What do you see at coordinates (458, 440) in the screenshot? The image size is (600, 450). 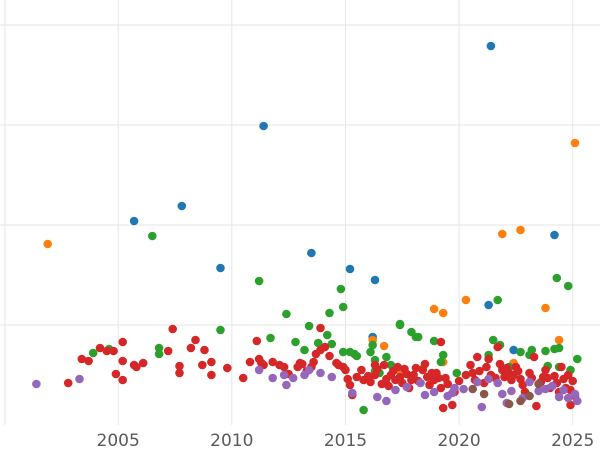 I see `x-tick-label: 2020` at bounding box center [458, 440].